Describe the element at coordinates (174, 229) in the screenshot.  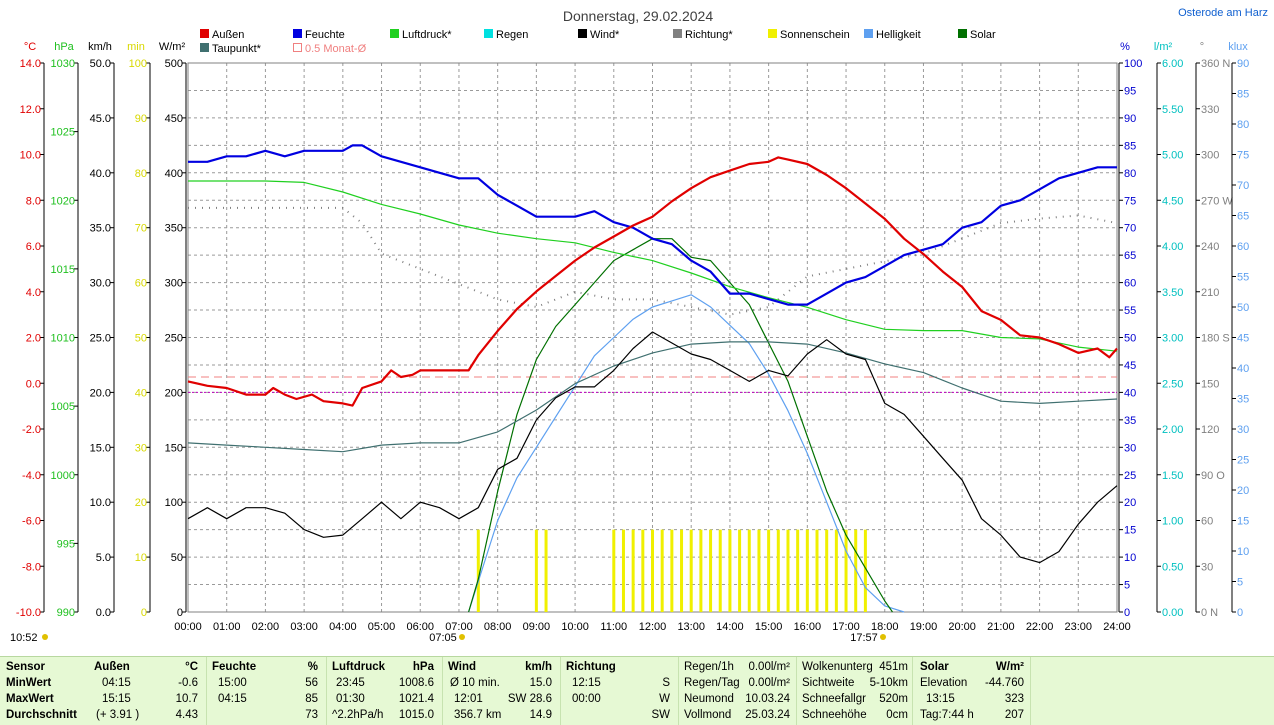
I see `left-axis-tick-label: 350` at that location.